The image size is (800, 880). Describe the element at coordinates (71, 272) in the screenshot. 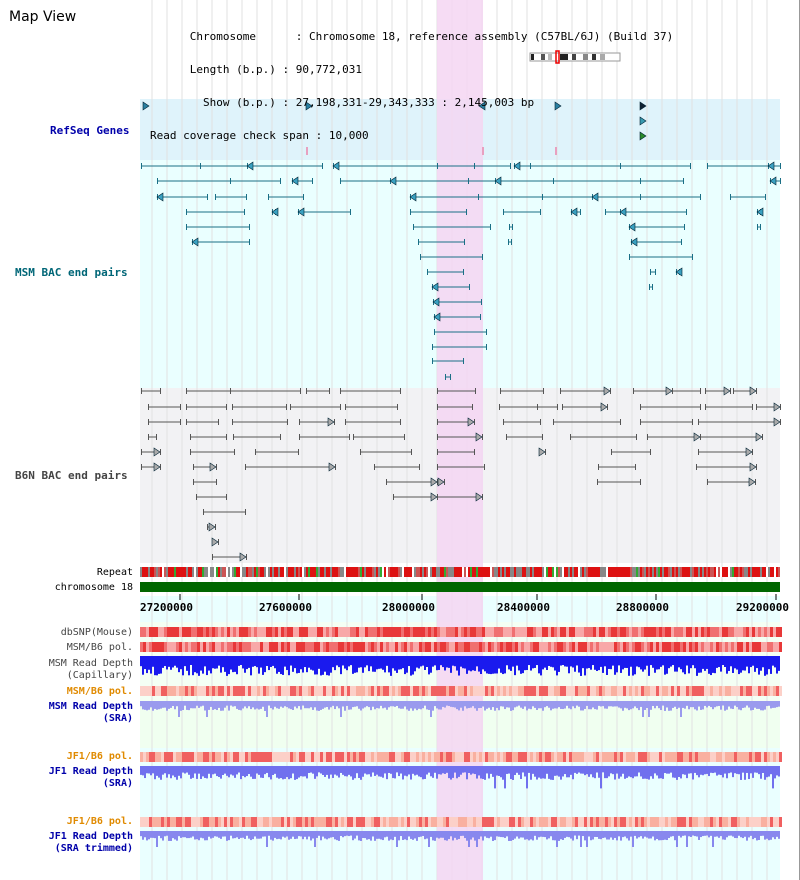

I see `track-label-msm-bac: MSM BAC end pairs` at that location.